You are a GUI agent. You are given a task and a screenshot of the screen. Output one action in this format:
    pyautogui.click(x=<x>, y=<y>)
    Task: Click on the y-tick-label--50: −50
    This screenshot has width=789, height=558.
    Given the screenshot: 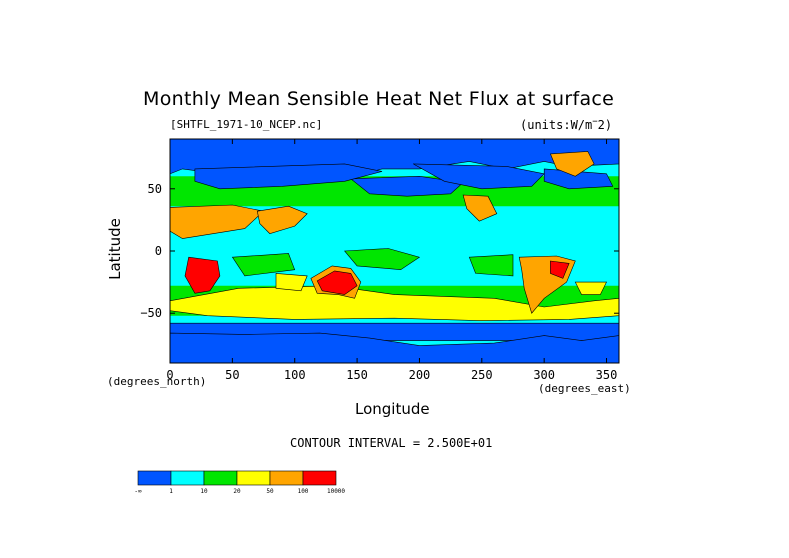 What is the action you would take?
    pyautogui.click(x=151, y=313)
    